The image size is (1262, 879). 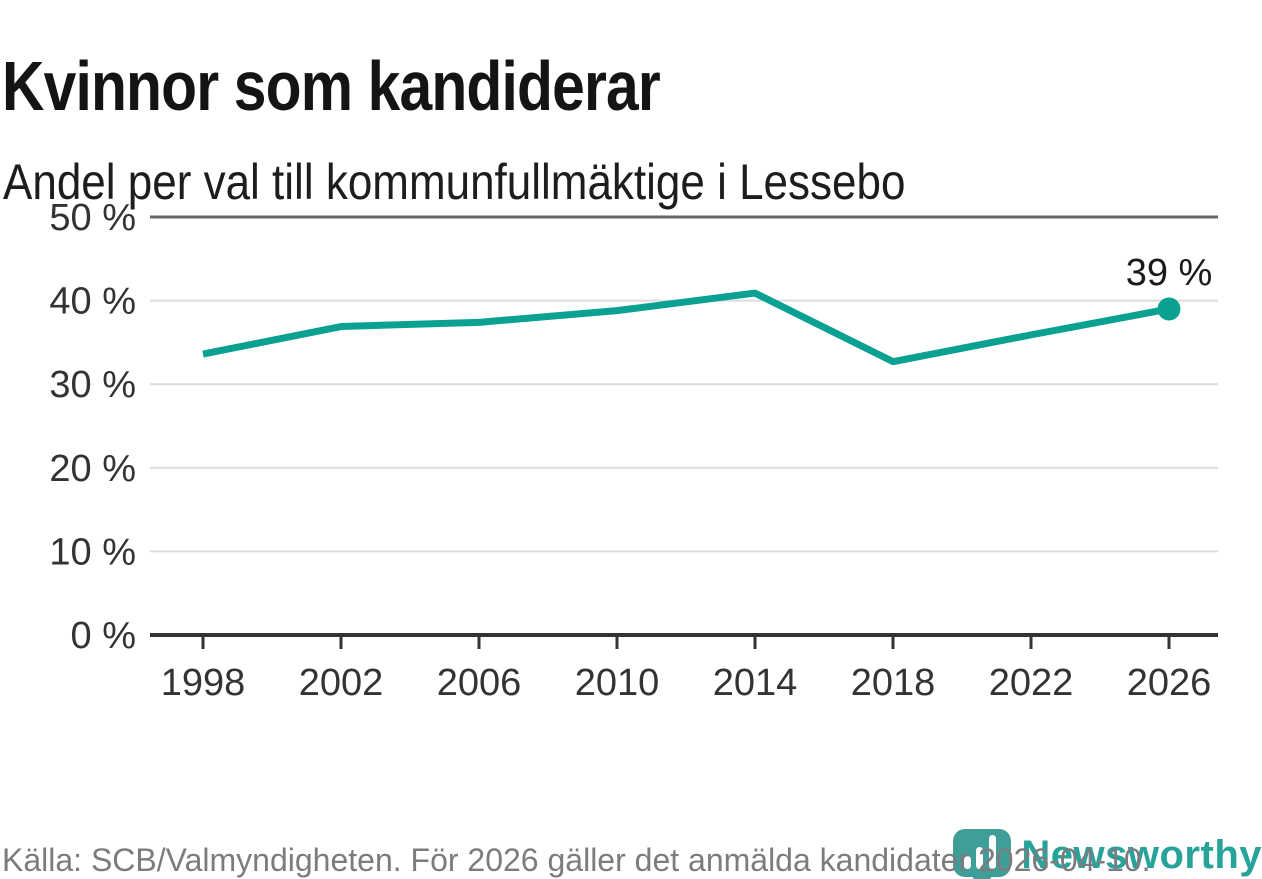 What do you see at coordinates (686, 683) in the screenshot?
I see `x-axis-labels: 1998 2002 2006 2010 2014 2018 2022 2026` at bounding box center [686, 683].